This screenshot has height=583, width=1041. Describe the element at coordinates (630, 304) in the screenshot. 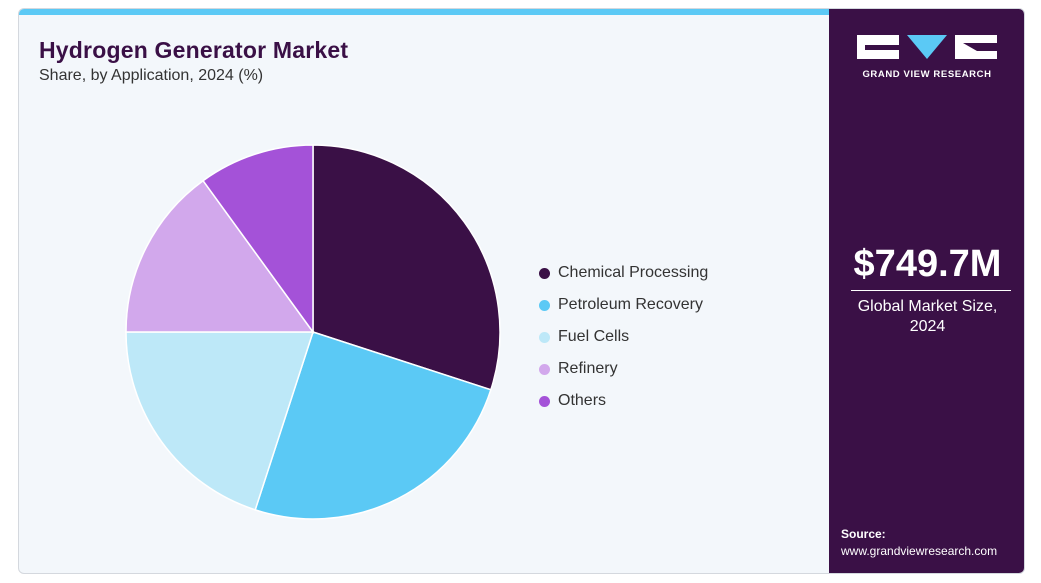

I see `legend-label: Petroleum Recovery` at that location.